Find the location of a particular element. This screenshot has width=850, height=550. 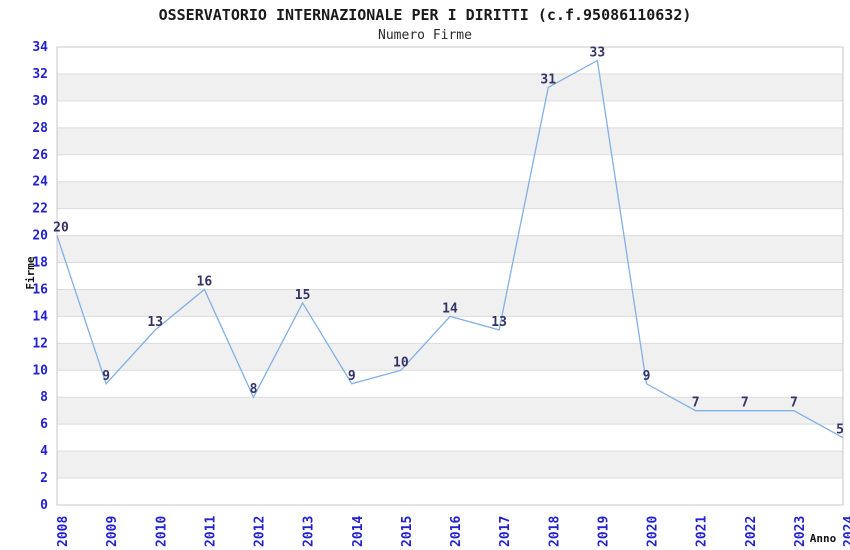

y-tick-label: 28 is located at coordinates (40, 128).